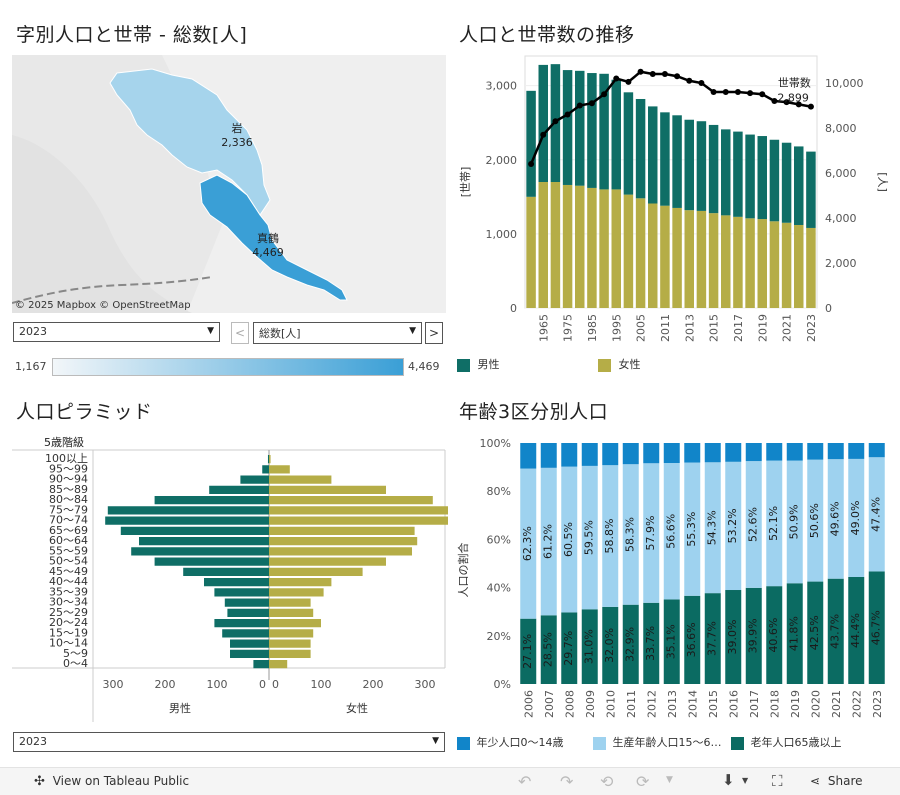 The height and width of the screenshot is (795, 900). Describe the element at coordinates (102, 224) in the screenshot. I see `land-relief` at that location.